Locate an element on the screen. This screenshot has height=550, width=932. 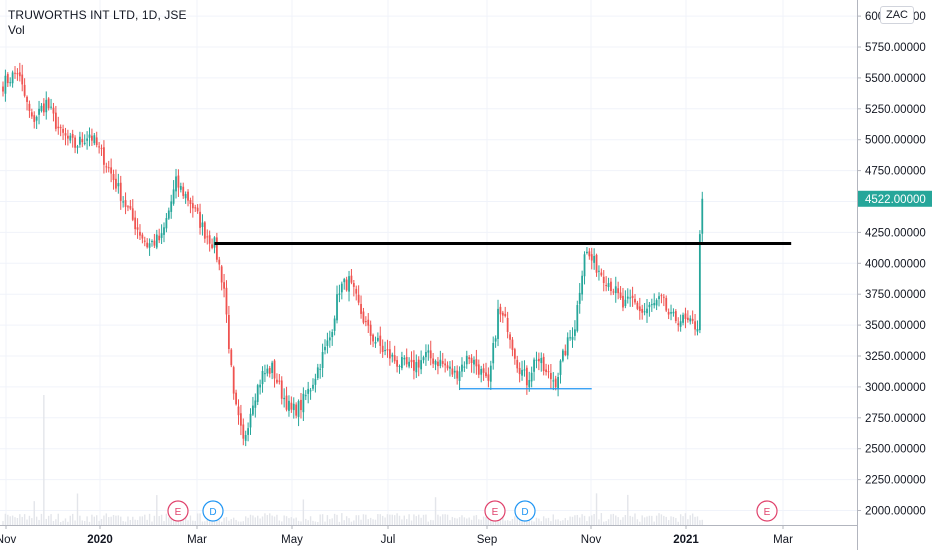
y-tick-label: 4250.00000 is located at coordinates (895, 233).